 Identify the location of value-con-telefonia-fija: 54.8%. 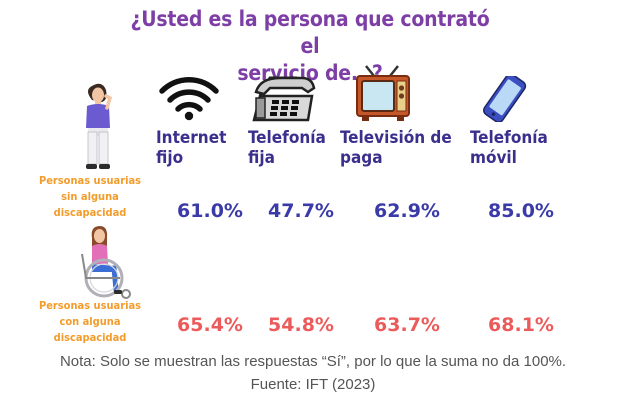
(301, 325).